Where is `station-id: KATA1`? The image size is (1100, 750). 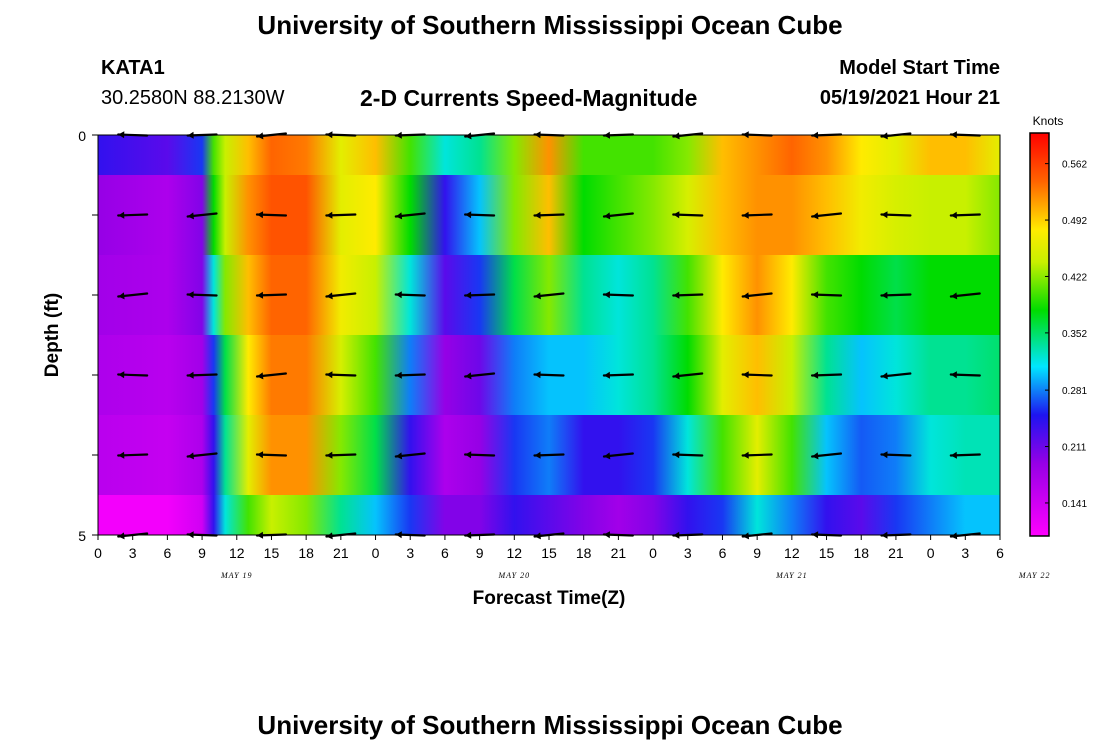 station-id: KATA1 is located at coordinates (133, 68).